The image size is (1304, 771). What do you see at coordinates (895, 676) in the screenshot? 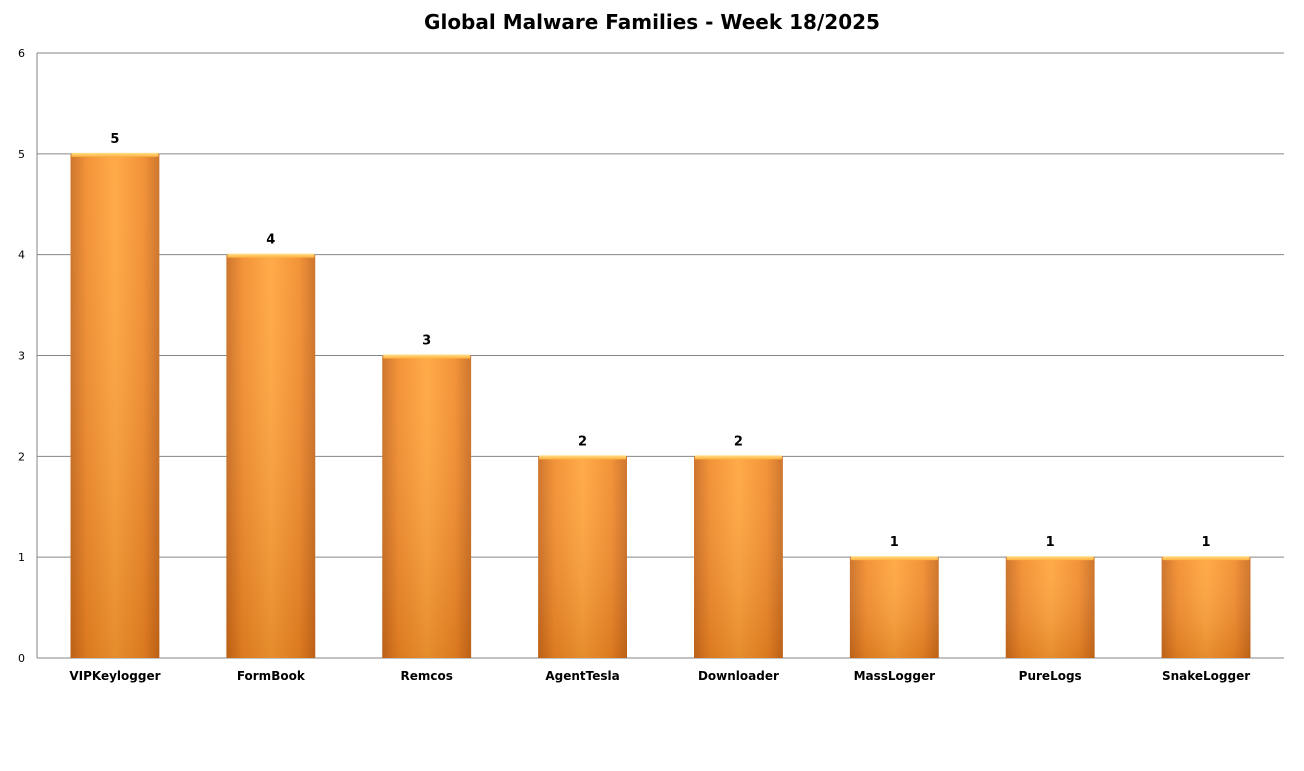
I see `x-tick-label: MassLogger` at bounding box center [895, 676].